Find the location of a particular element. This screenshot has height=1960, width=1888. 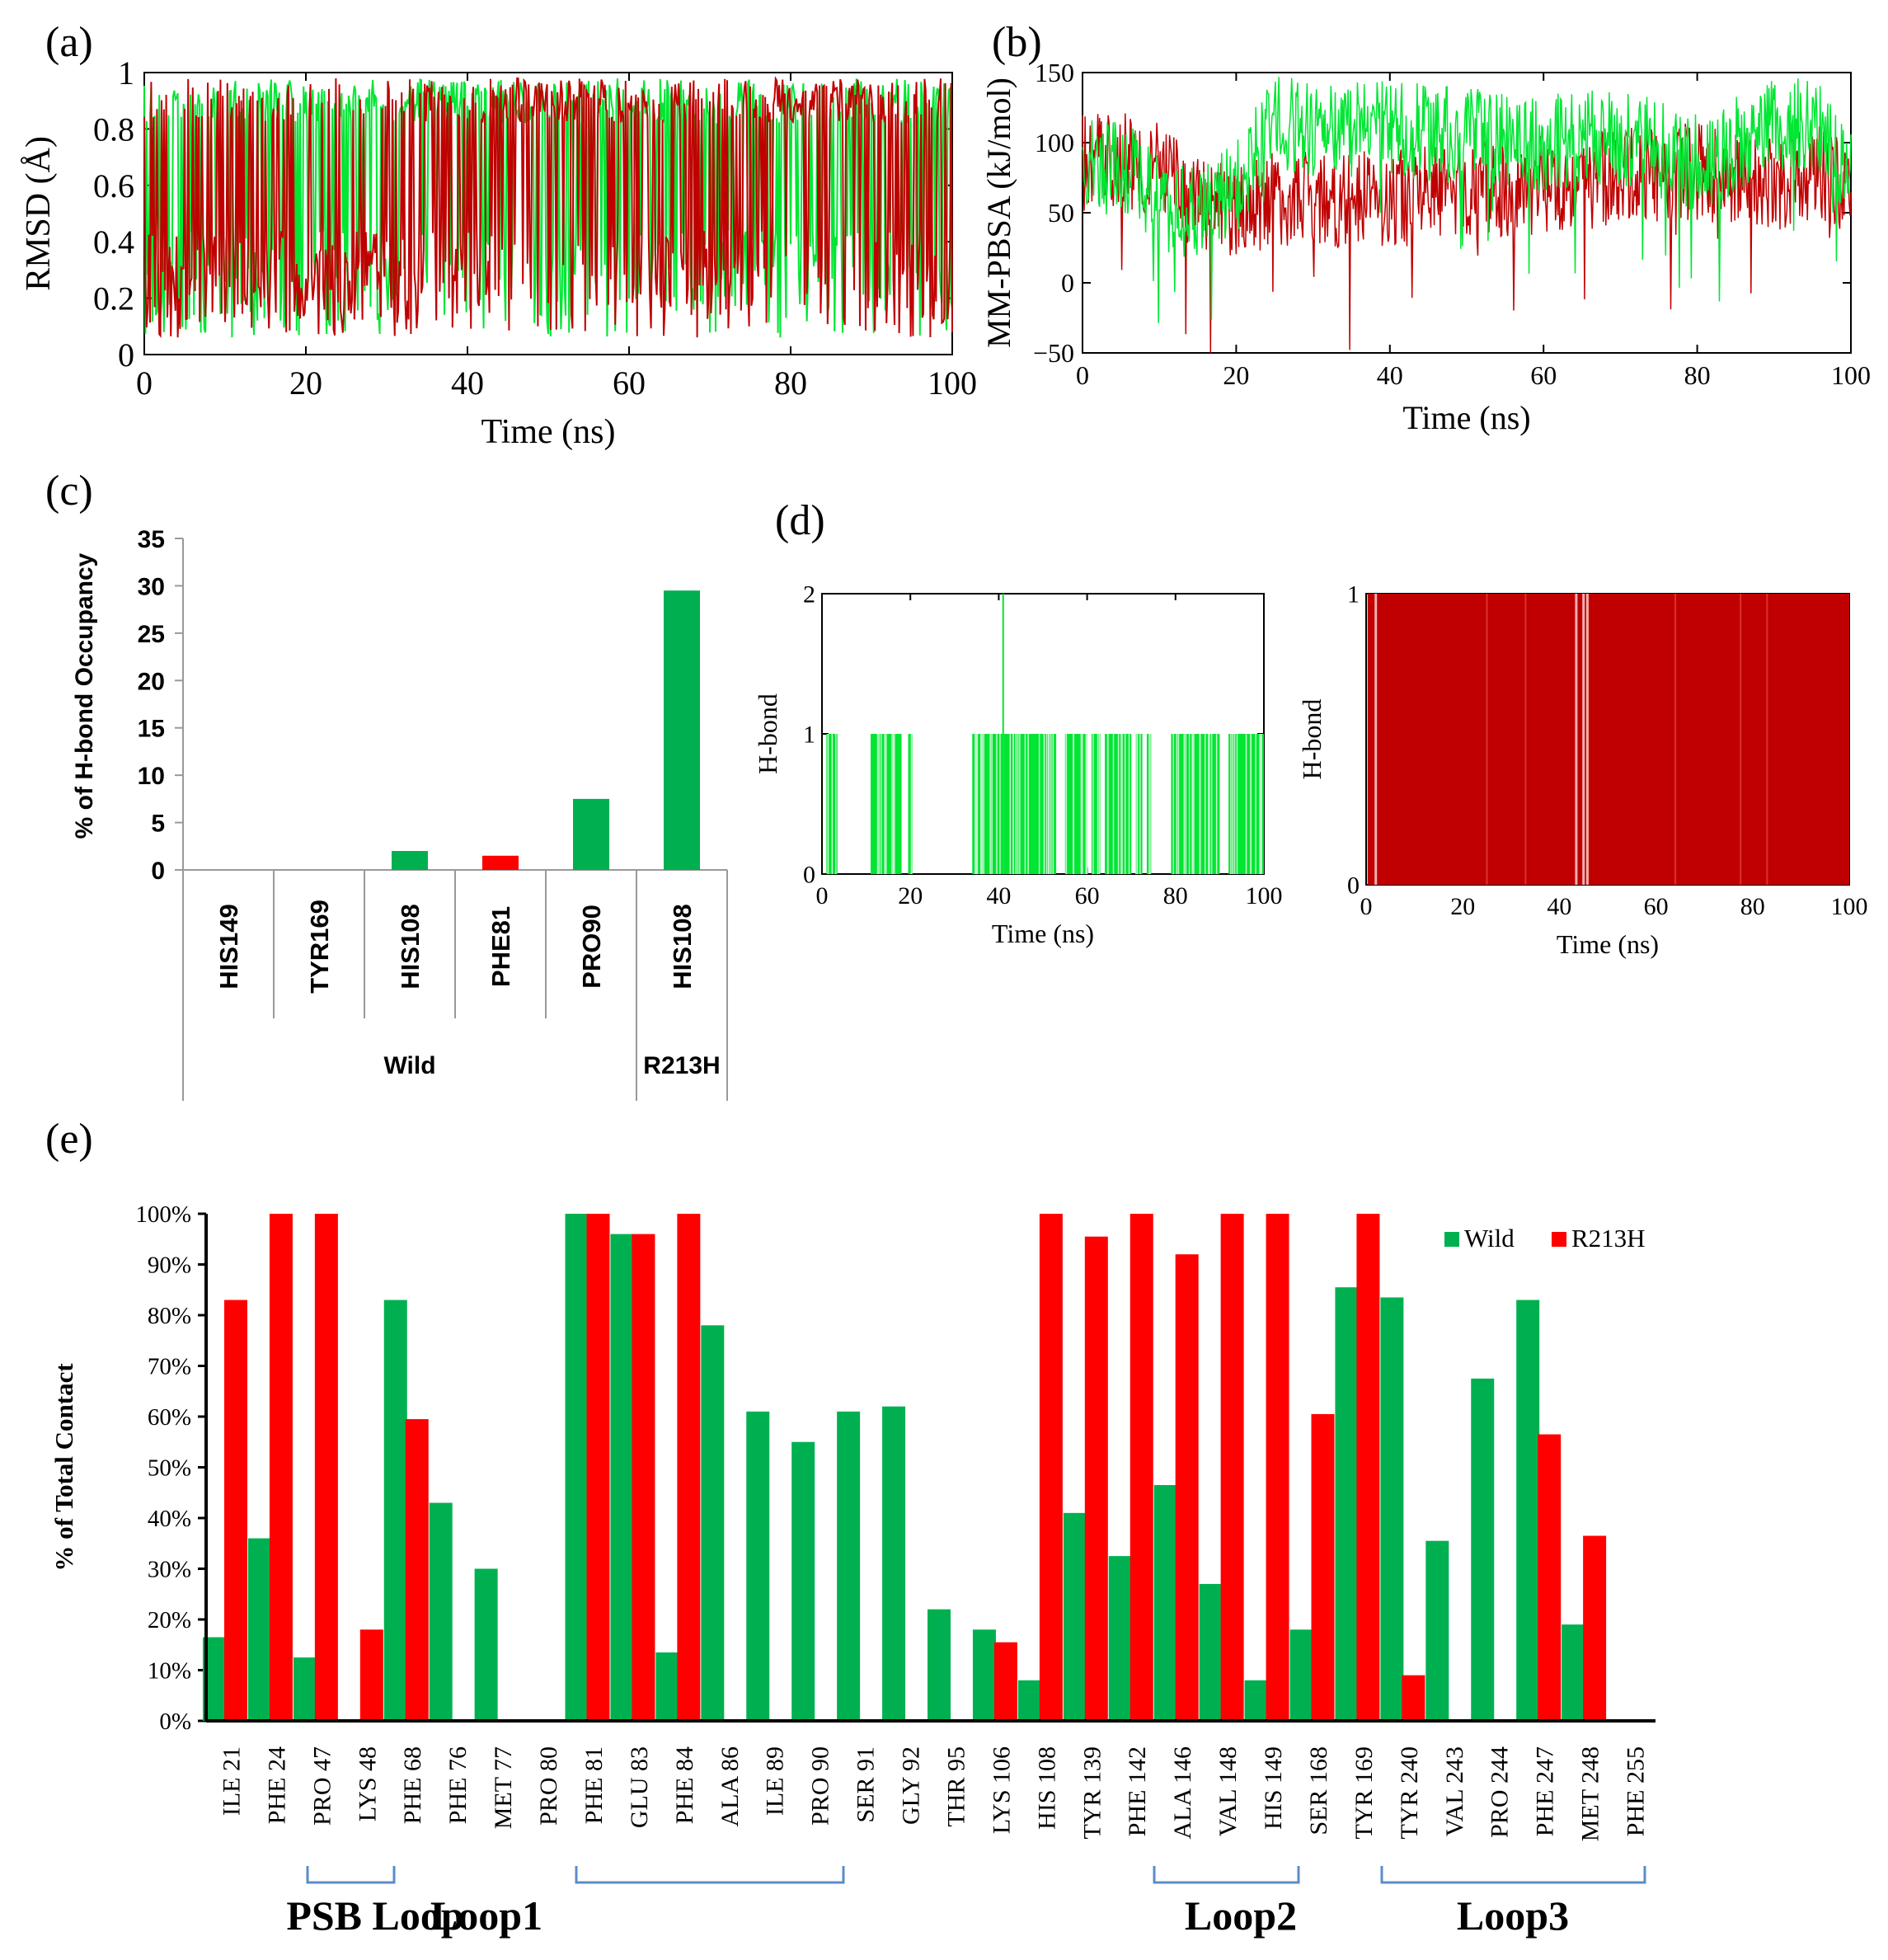

category-label: ILE 21 is located at coordinates (231, 1781).